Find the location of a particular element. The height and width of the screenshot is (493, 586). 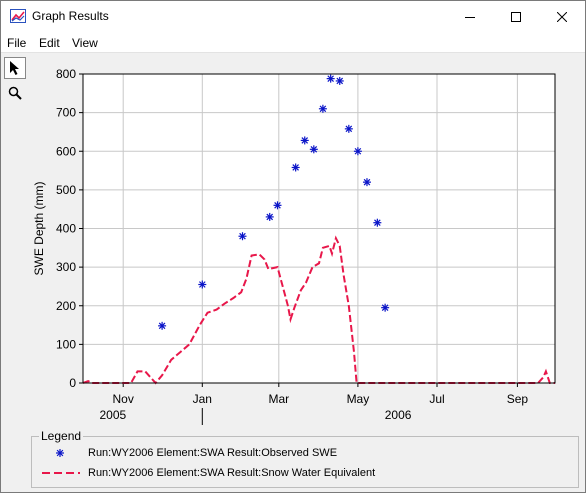

asterisk-marker-icon is located at coordinates (60, 453).